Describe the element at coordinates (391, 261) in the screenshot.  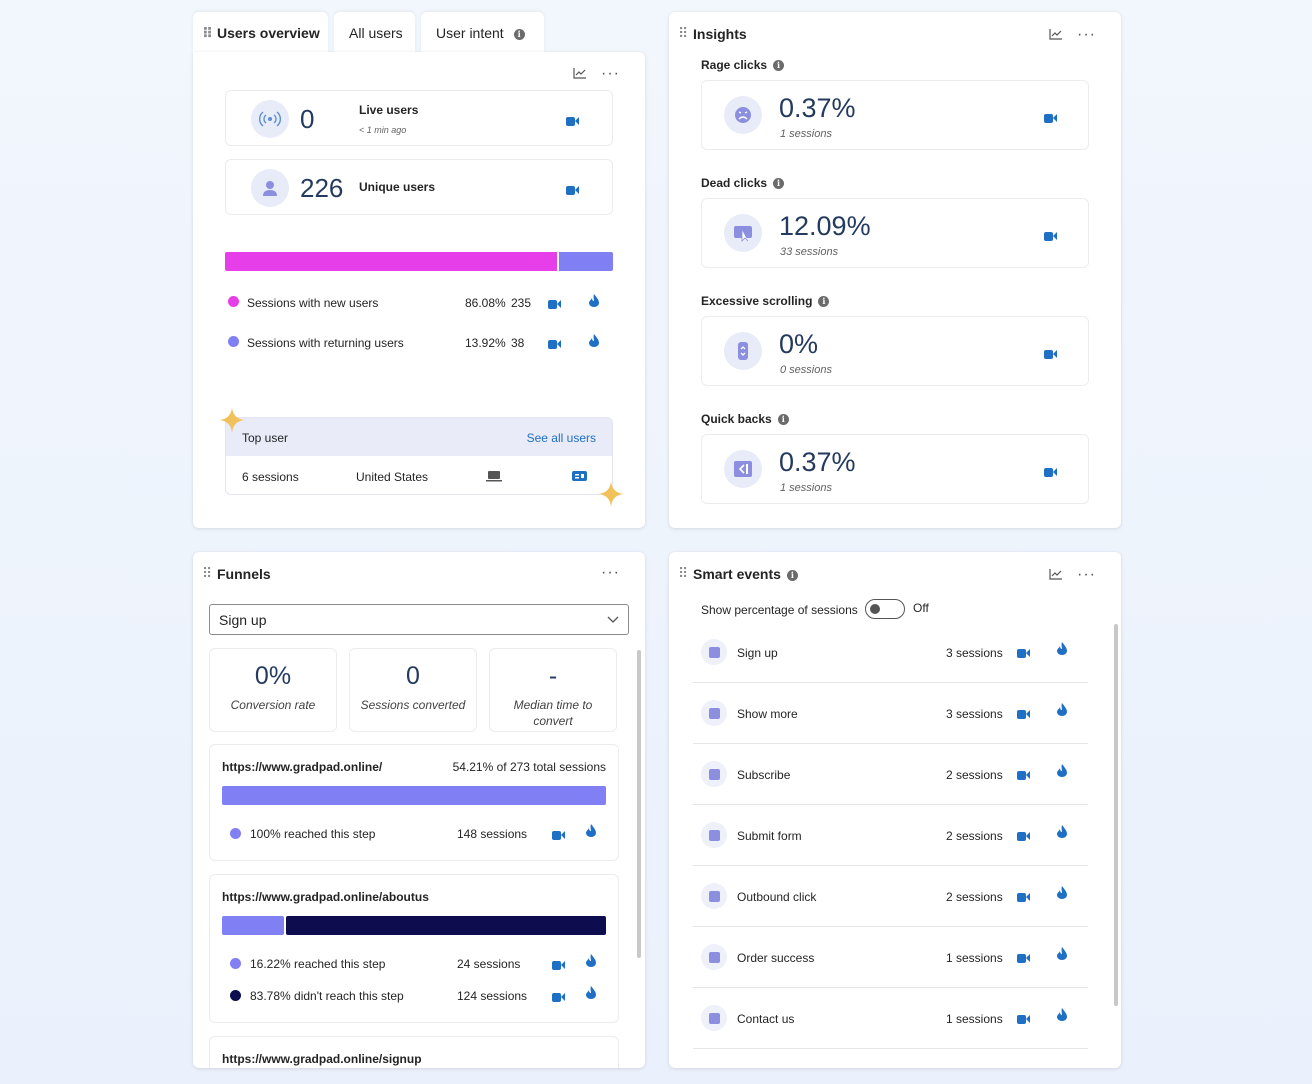
I see `new-users-segment` at that location.